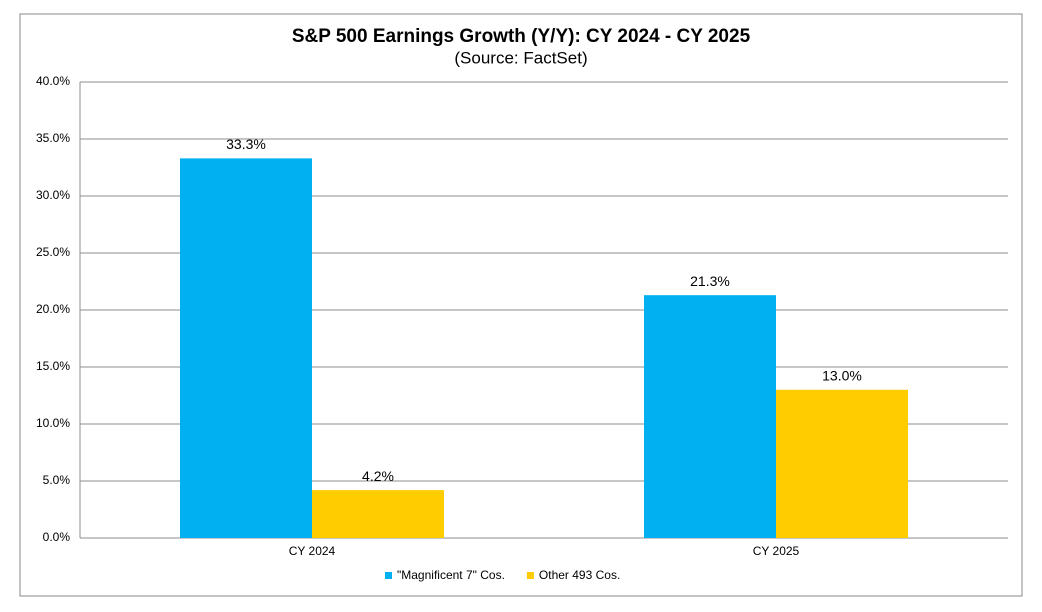  Describe the element at coordinates (246, 144) in the screenshot. I see `value-label: 33.3%` at that location.